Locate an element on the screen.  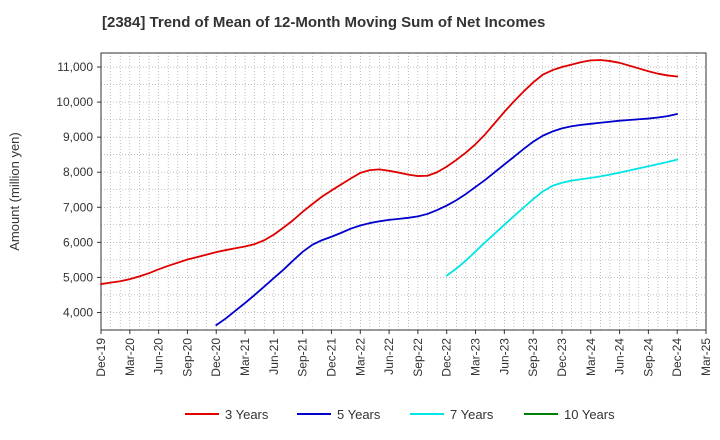
x-tick-label: Dec-23 is located at coordinates (562, 357).